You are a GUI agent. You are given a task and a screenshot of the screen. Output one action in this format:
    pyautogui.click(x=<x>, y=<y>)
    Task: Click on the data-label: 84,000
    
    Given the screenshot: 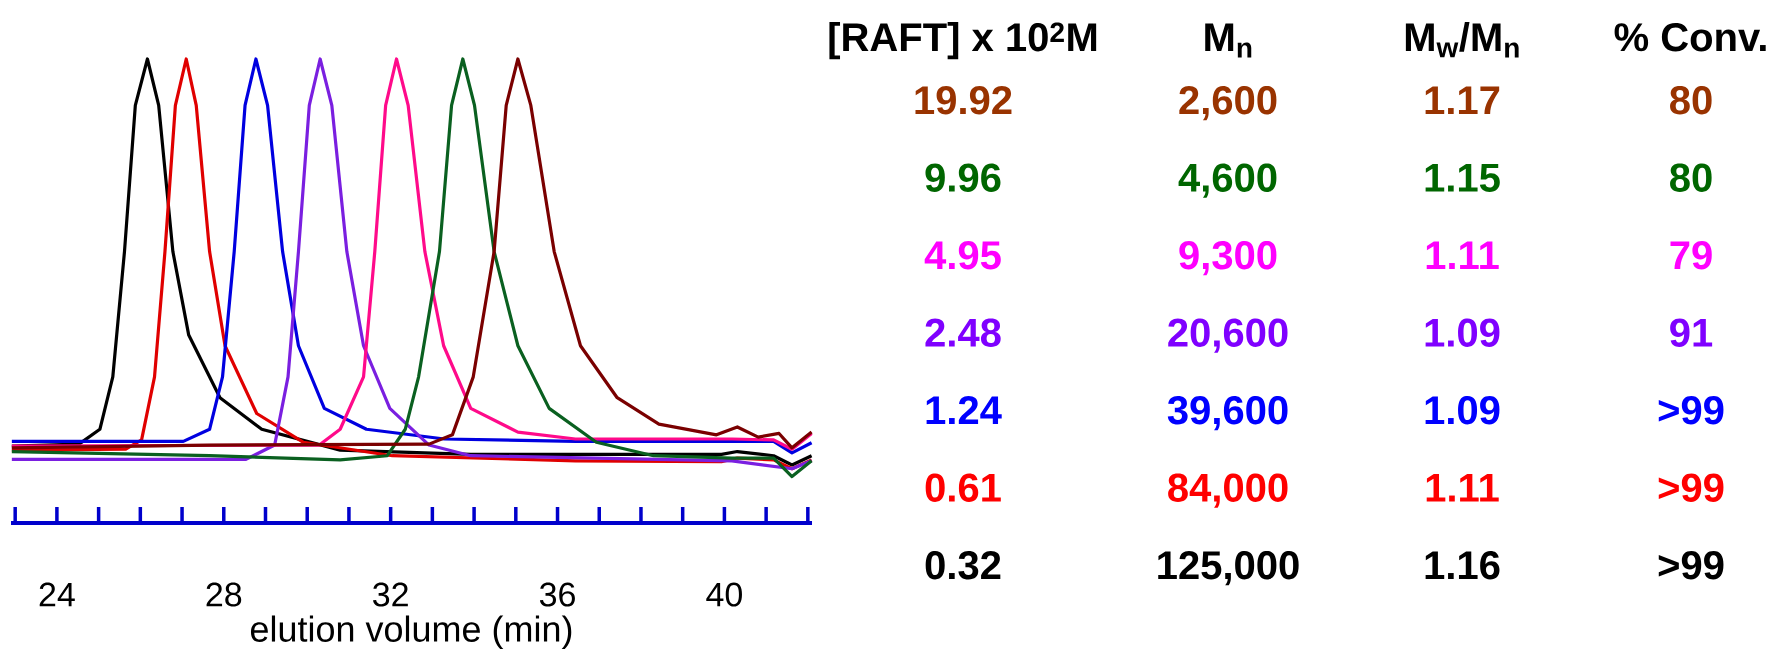 What is the action you would take?
    pyautogui.click(x=1228, y=490)
    